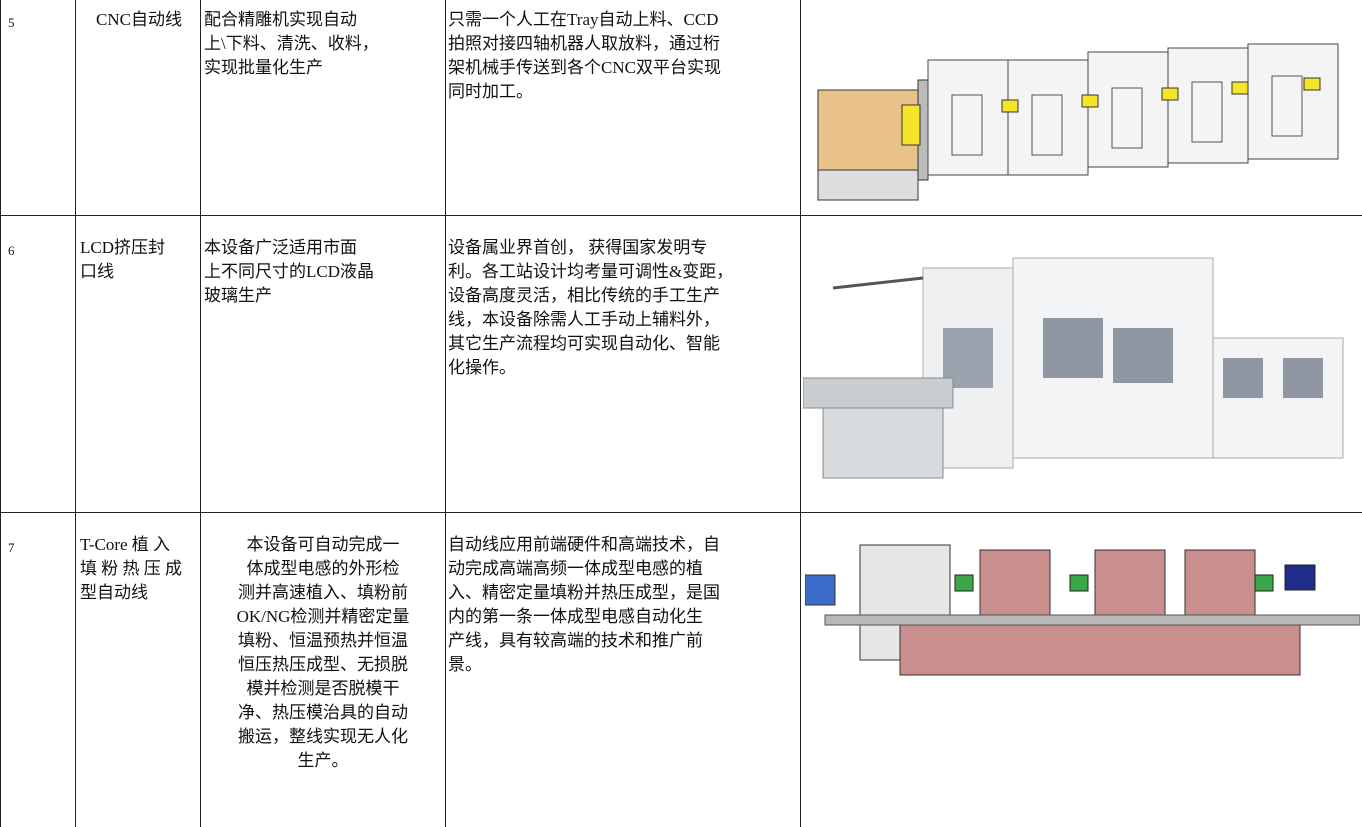 Image resolution: width=1362 pixels, height=827 pixels. What do you see at coordinates (578, 247) in the screenshot?
I see `cell-line: 设备属业界首创， 获得国家发明专` at bounding box center [578, 247].